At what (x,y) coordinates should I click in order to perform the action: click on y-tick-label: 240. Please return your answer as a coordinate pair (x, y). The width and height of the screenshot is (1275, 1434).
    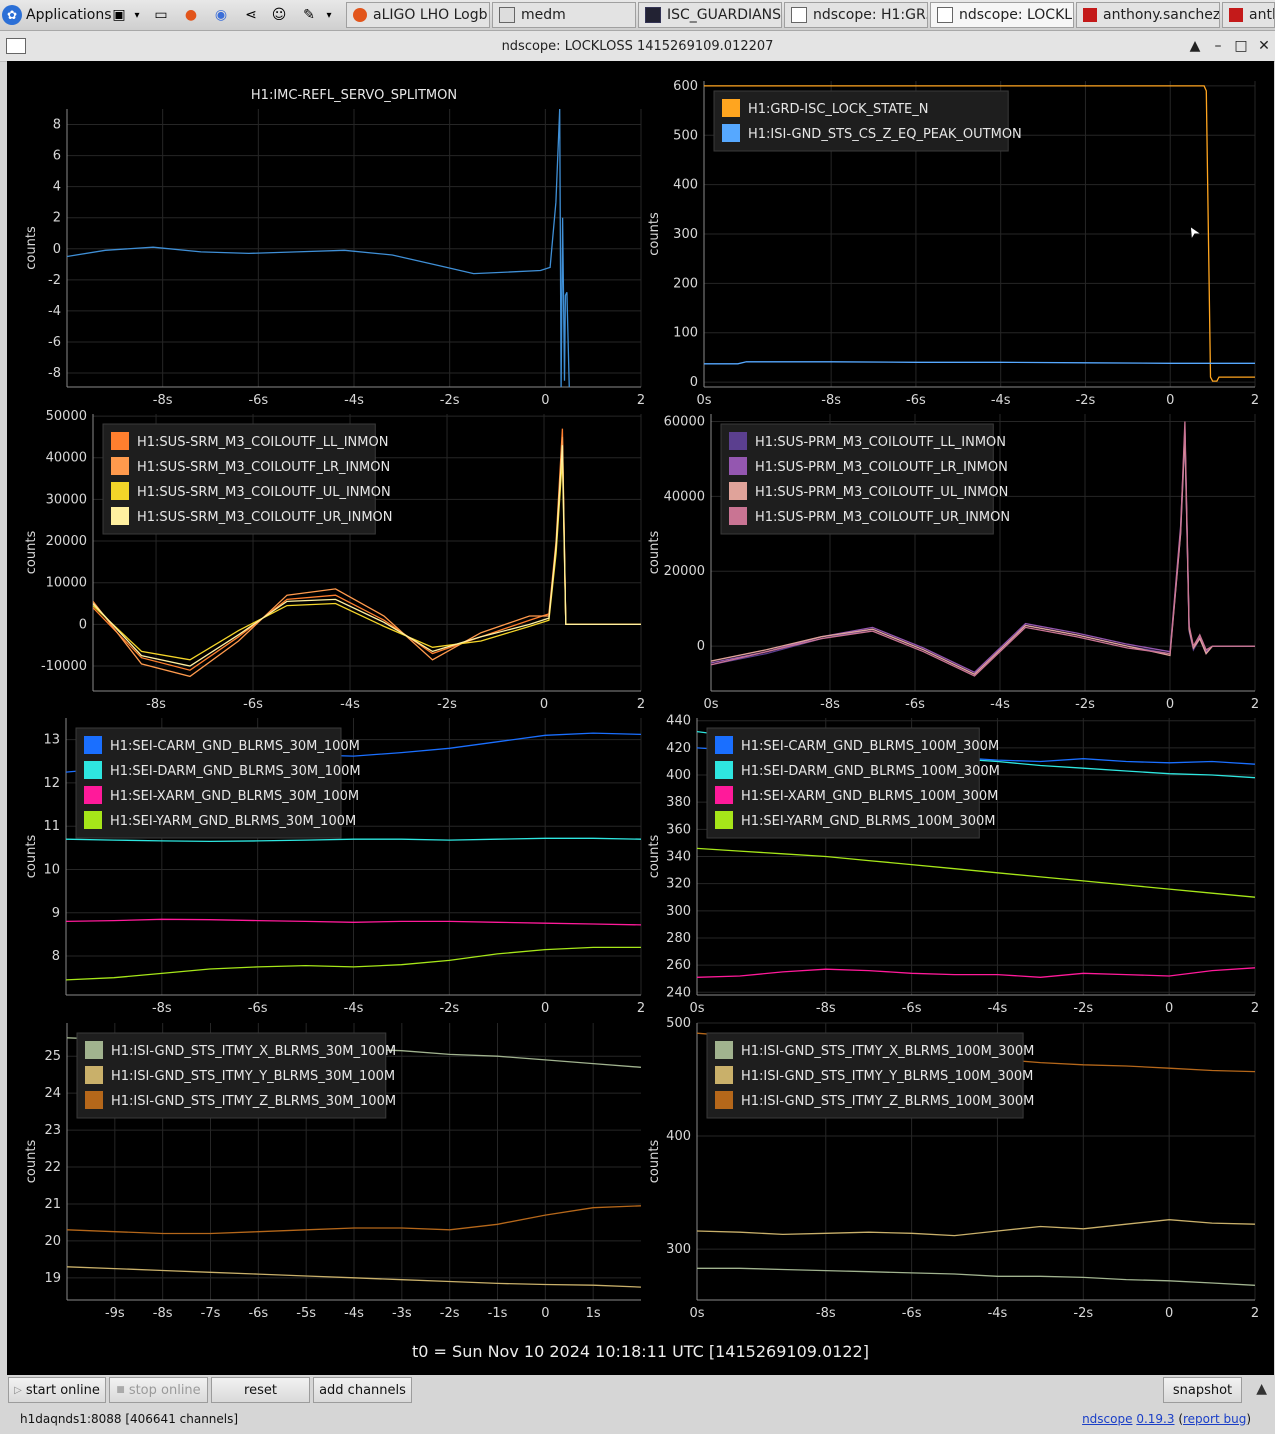
    Looking at the image, I should click on (678, 992).